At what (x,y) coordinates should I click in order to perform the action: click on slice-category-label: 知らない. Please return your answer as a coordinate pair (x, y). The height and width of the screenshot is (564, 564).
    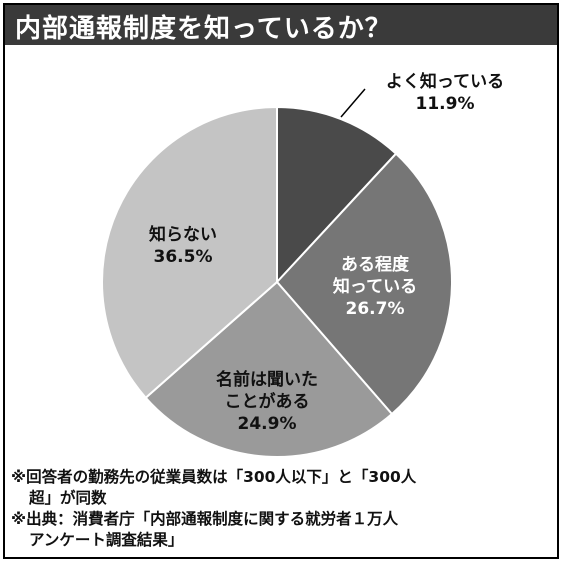
    Looking at the image, I should click on (182, 234).